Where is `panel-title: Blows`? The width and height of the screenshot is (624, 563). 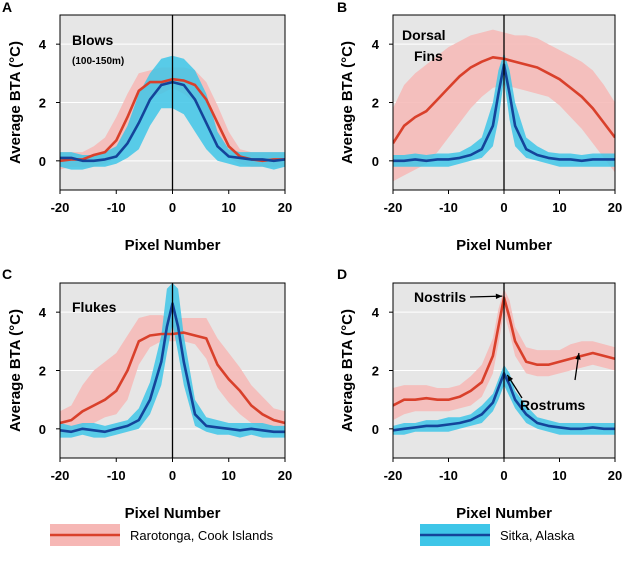
panel-title: Blows is located at coordinates (92, 40).